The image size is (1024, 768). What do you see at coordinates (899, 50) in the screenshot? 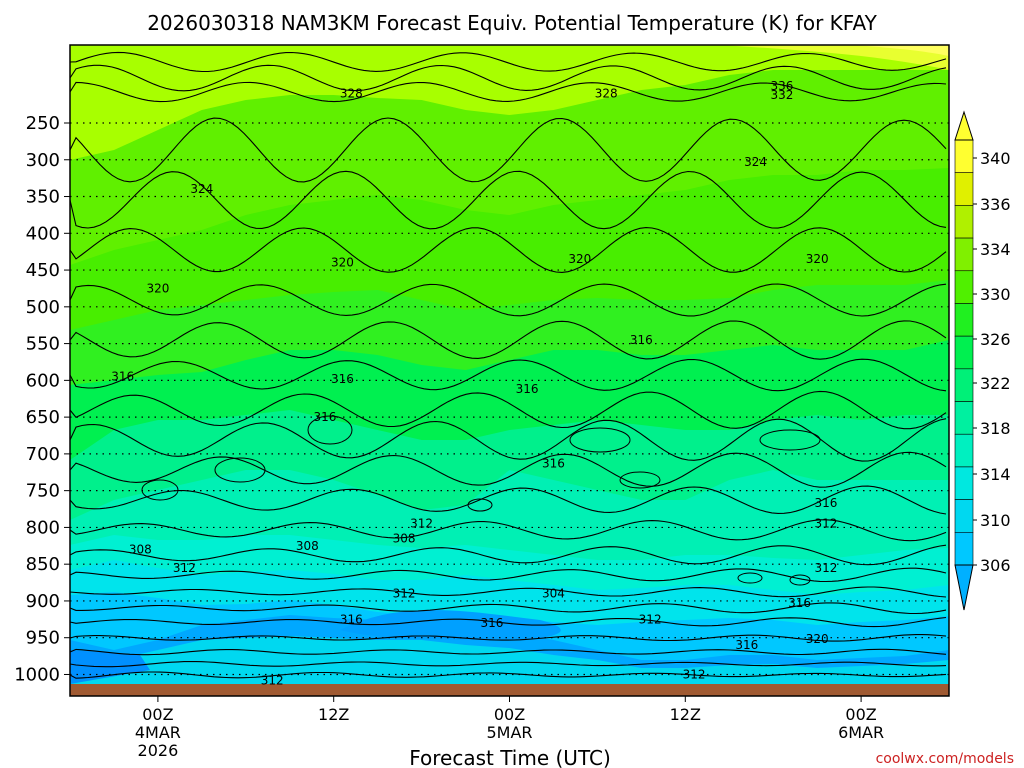
I see `color-band-max` at bounding box center [899, 50].